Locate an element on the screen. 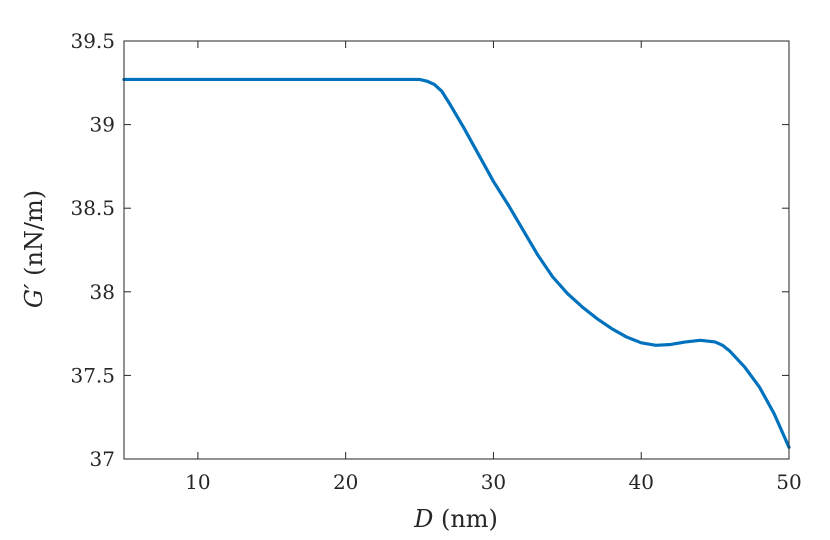 This screenshot has height=540, width=830. x-tick-label: 50 is located at coordinates (788, 482).